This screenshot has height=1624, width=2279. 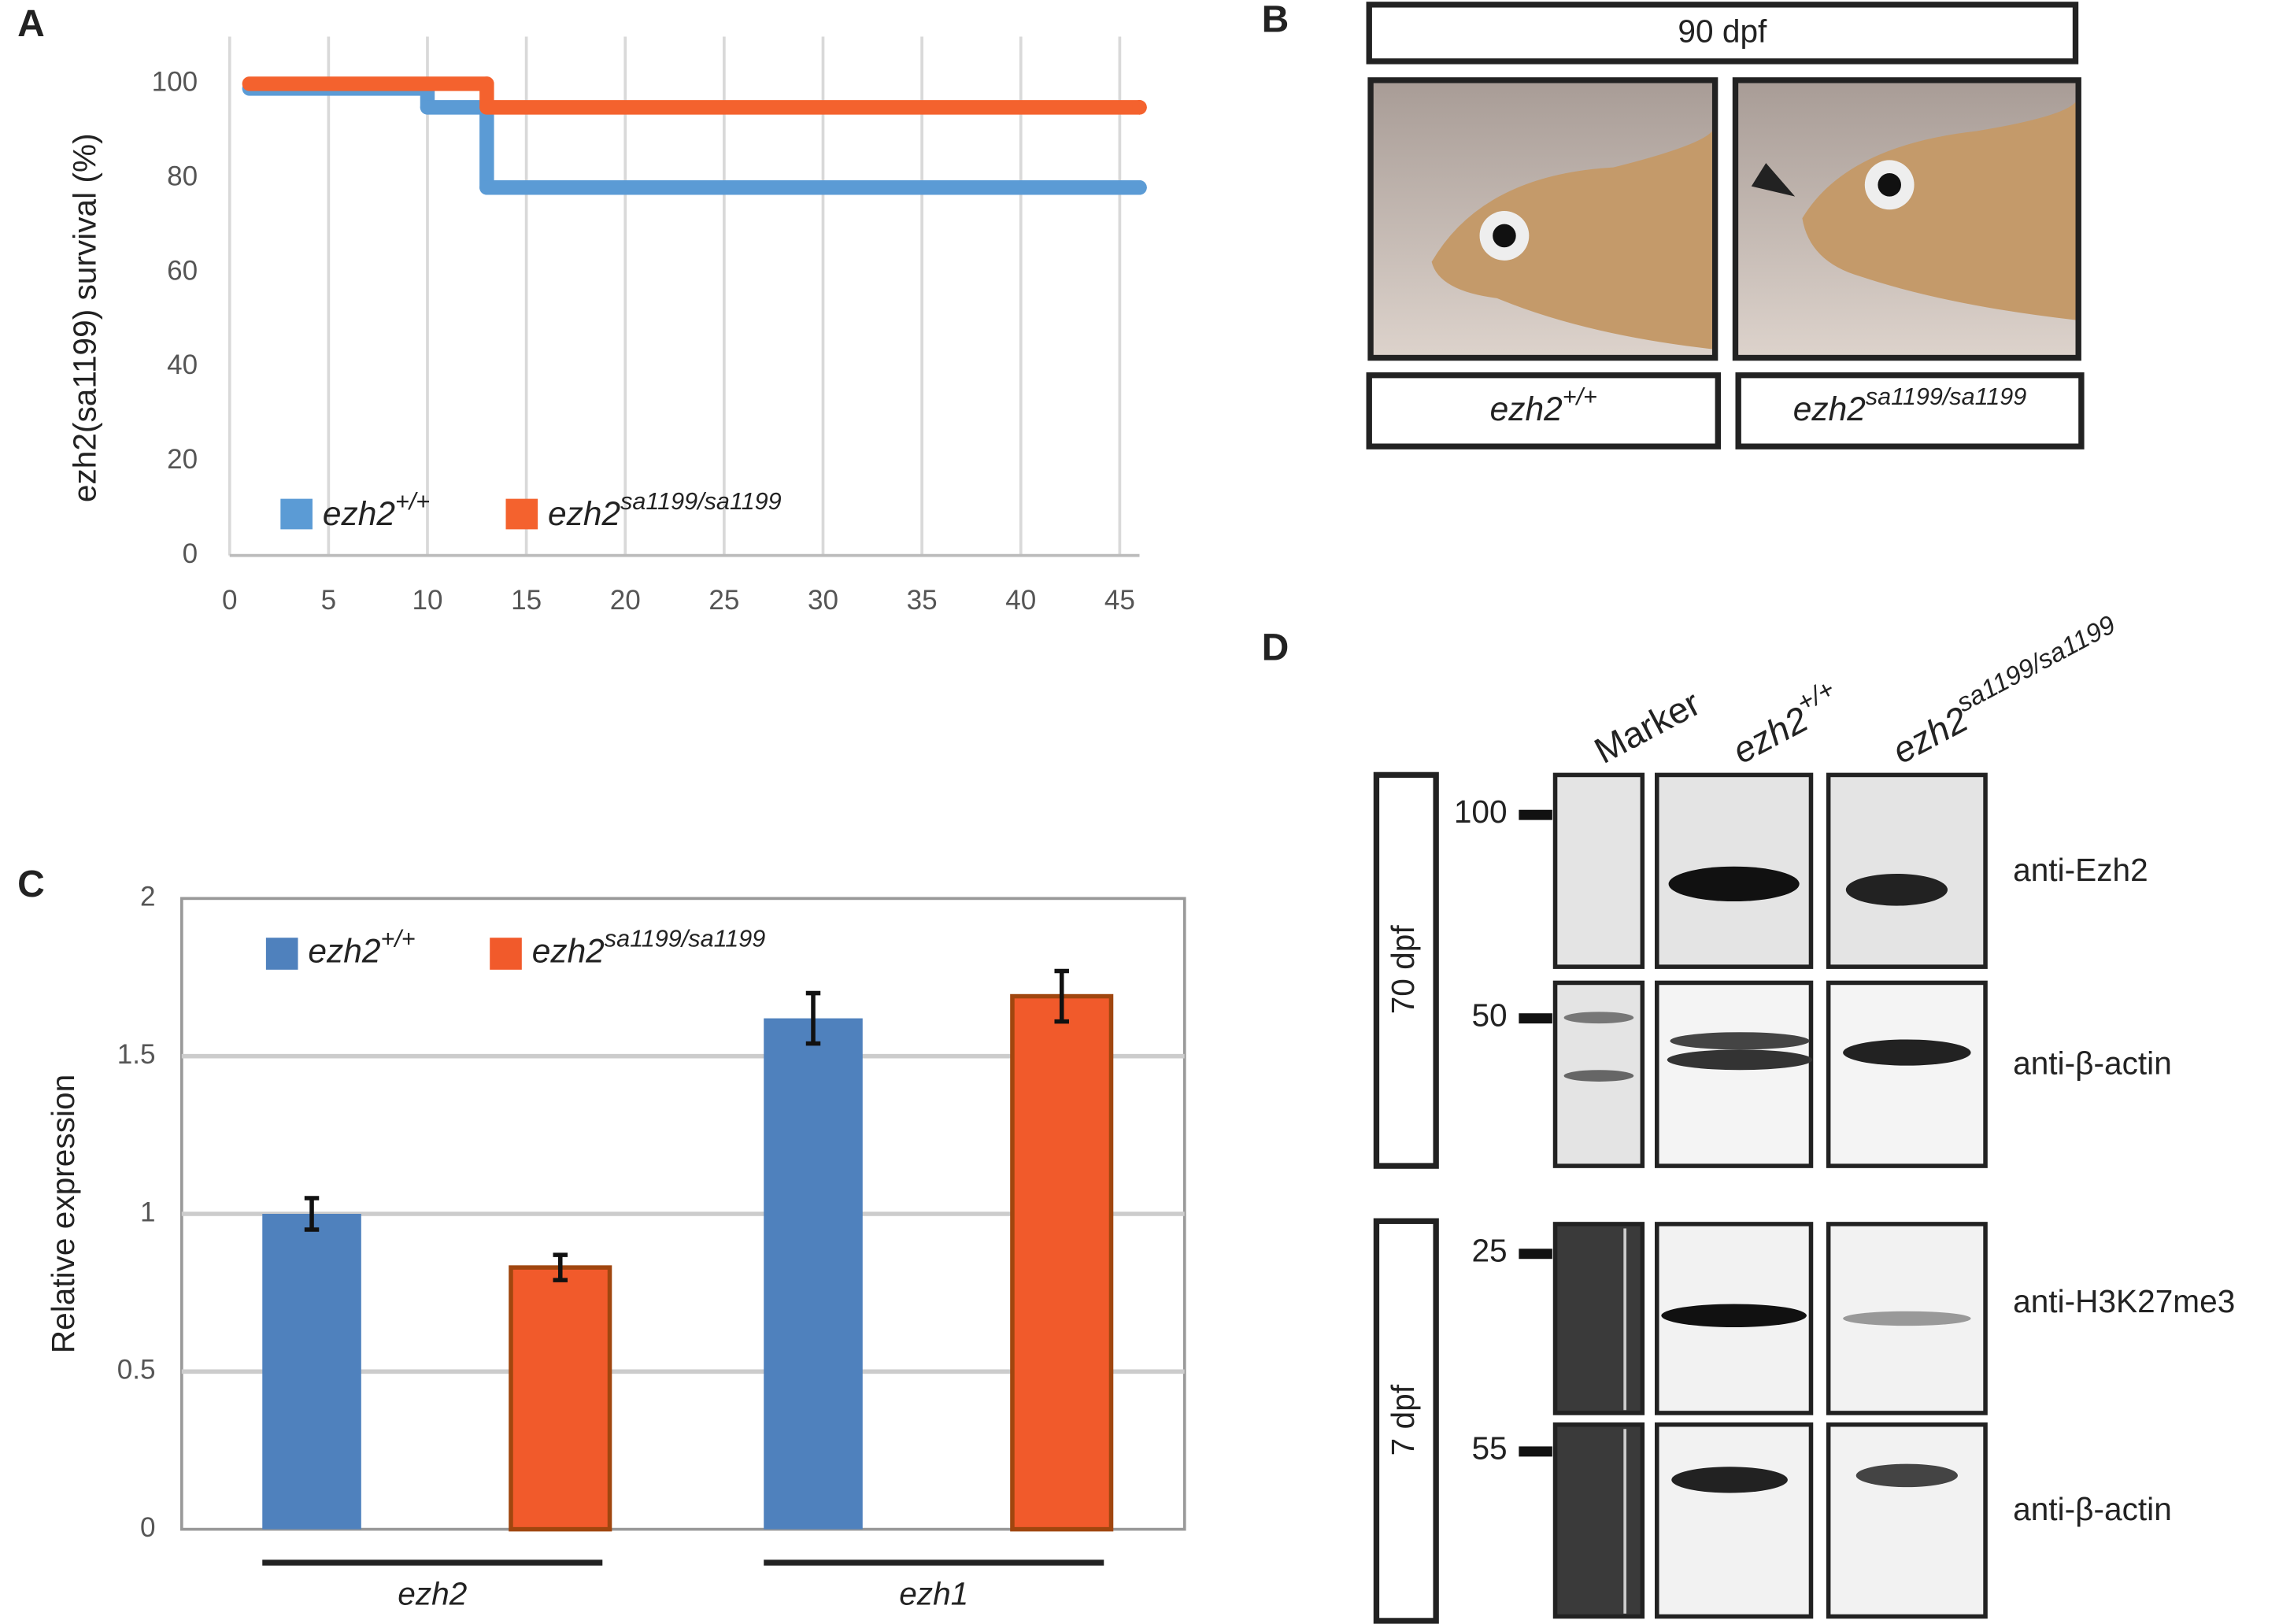 What do you see at coordinates (230, 600) in the screenshot?
I see `x-tick-label: 0` at bounding box center [230, 600].